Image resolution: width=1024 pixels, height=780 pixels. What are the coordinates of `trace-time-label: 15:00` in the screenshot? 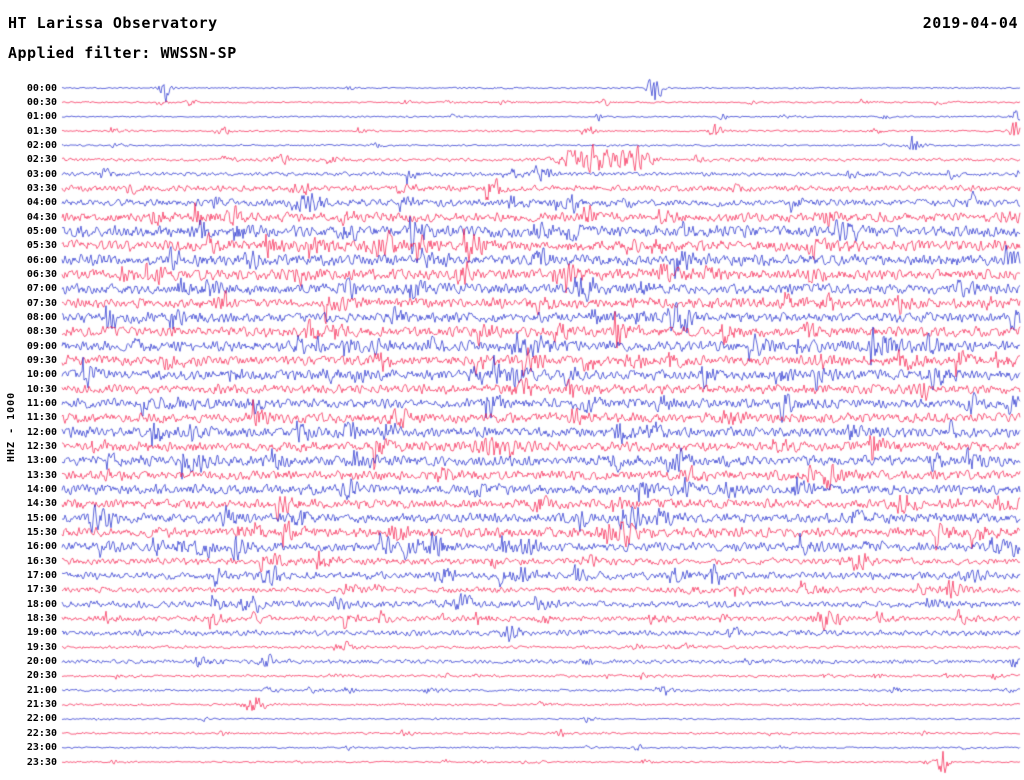 It's located at (41, 518).